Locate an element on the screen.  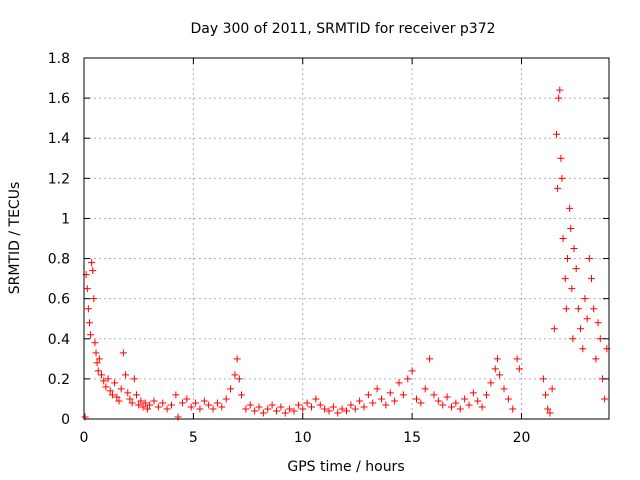
y-tick-label: 0.2 is located at coordinates (59, 380).